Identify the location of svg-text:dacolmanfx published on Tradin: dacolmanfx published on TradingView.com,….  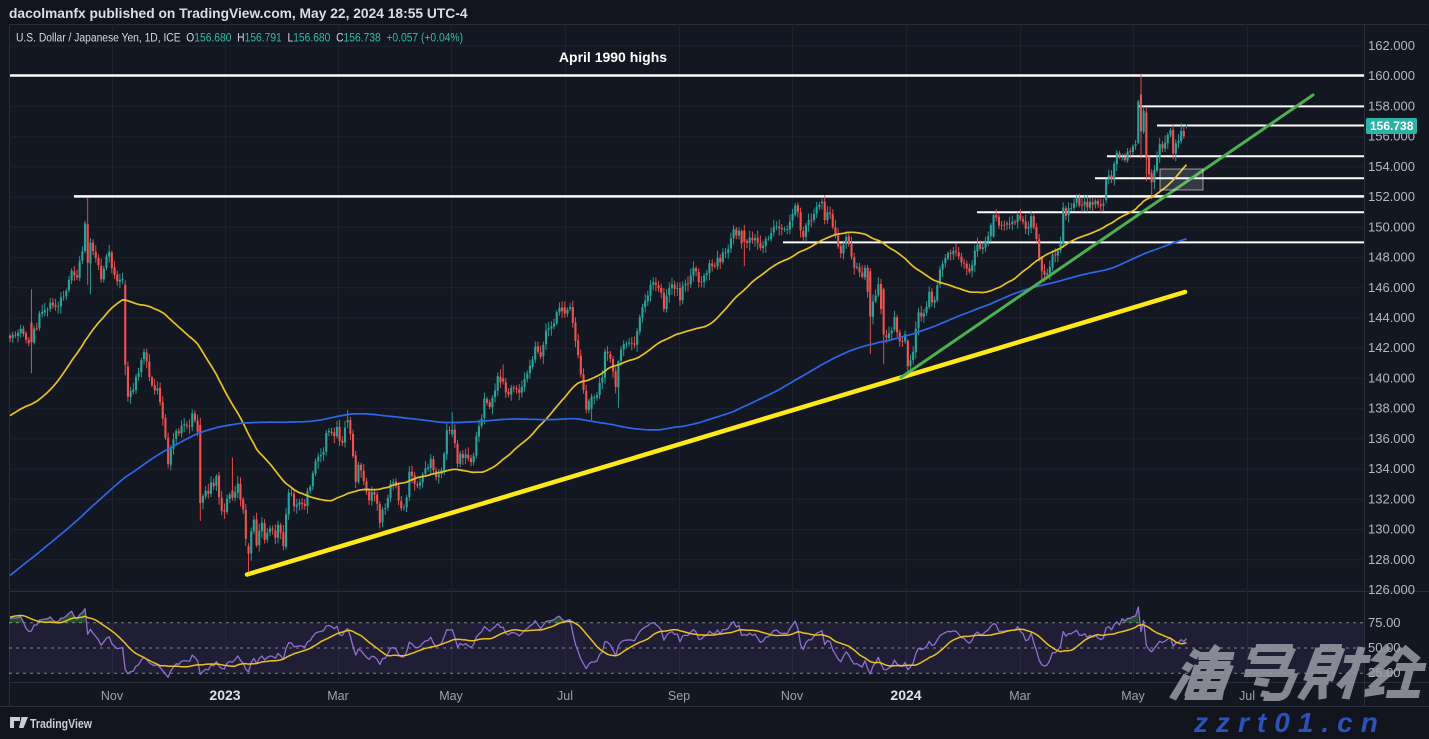
(238, 13).